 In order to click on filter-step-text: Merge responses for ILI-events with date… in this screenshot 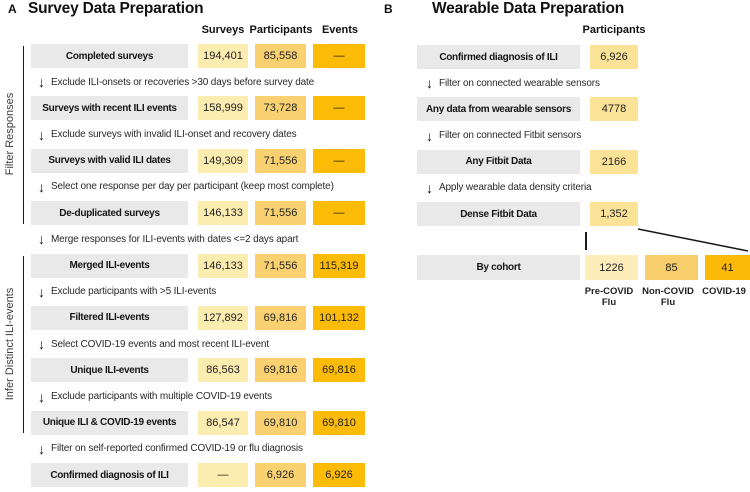, I will do `click(175, 239)`.